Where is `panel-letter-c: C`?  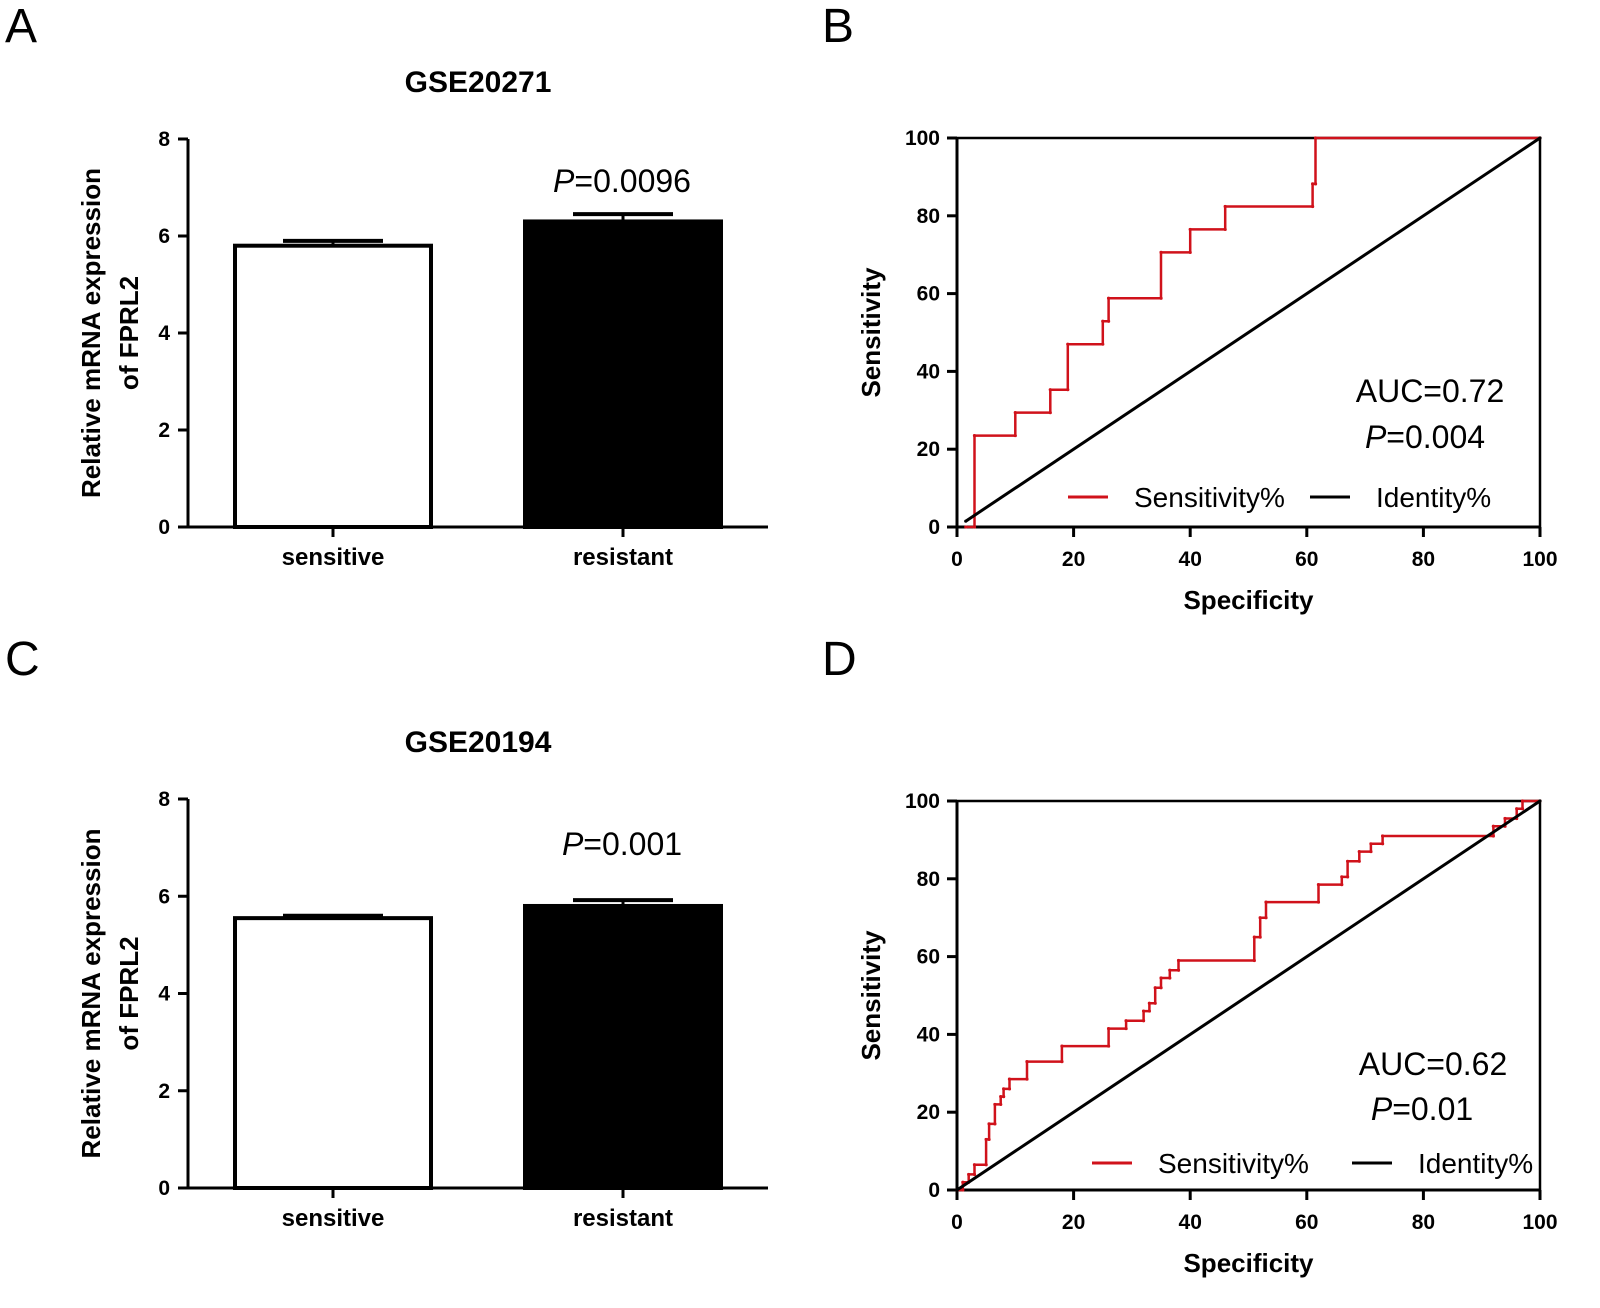 panel-letter-c: C is located at coordinates (22, 659).